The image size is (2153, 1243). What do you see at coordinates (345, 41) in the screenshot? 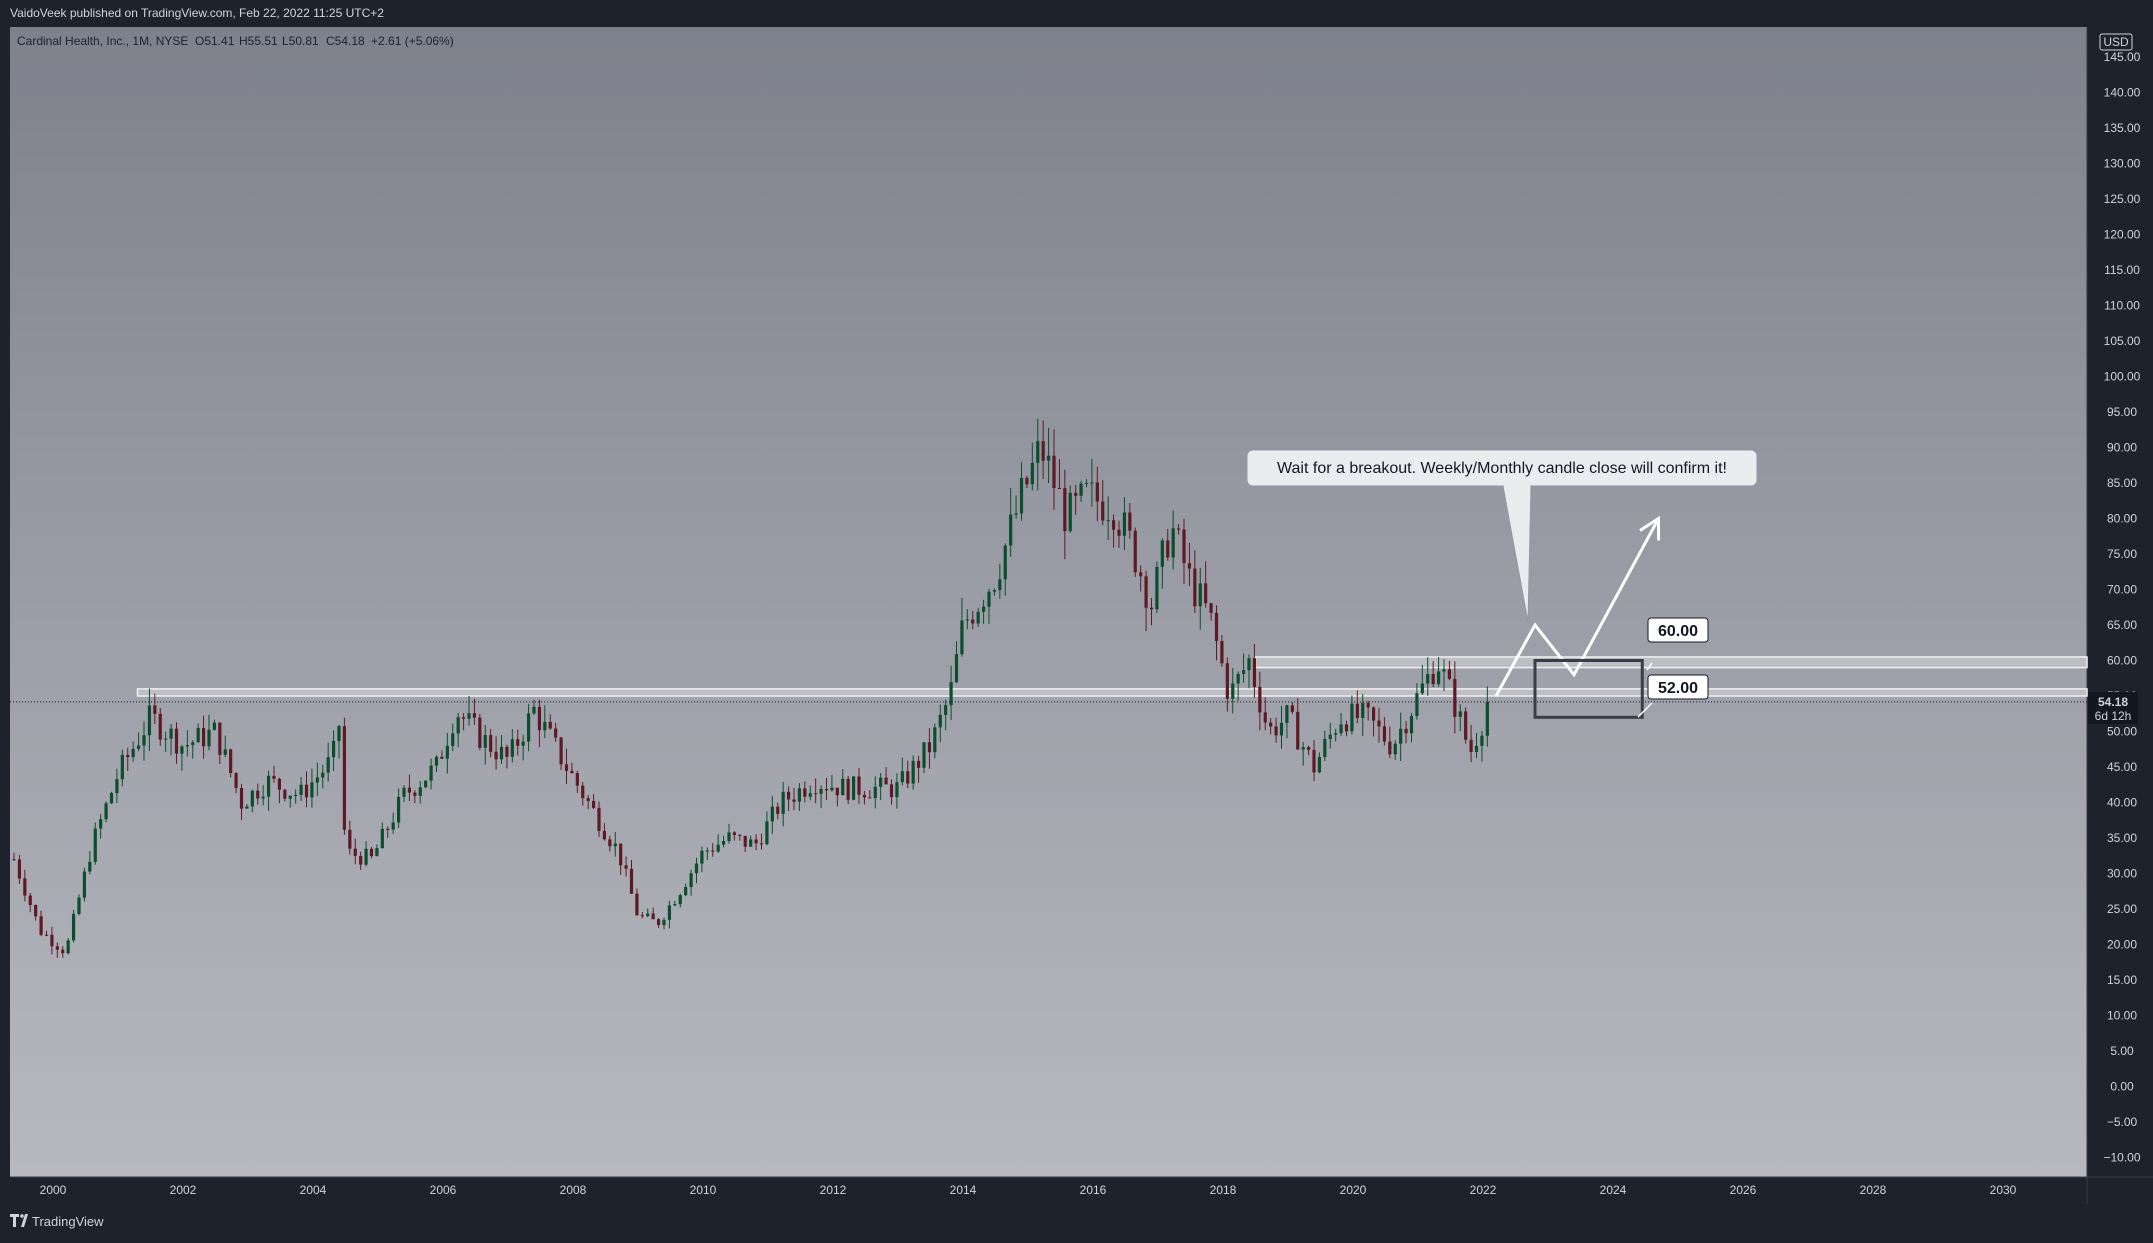
I see `legend-close: C54.18` at bounding box center [345, 41].